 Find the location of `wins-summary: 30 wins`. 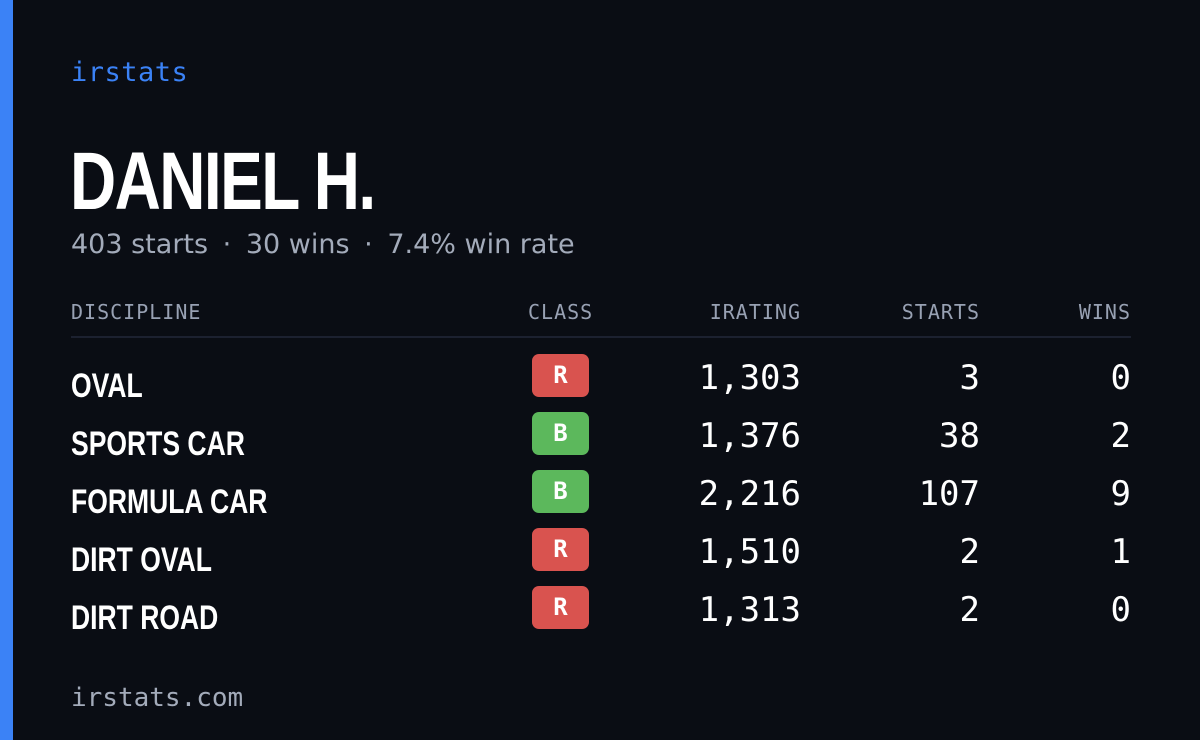

wins-summary: 30 wins is located at coordinates (297, 244).